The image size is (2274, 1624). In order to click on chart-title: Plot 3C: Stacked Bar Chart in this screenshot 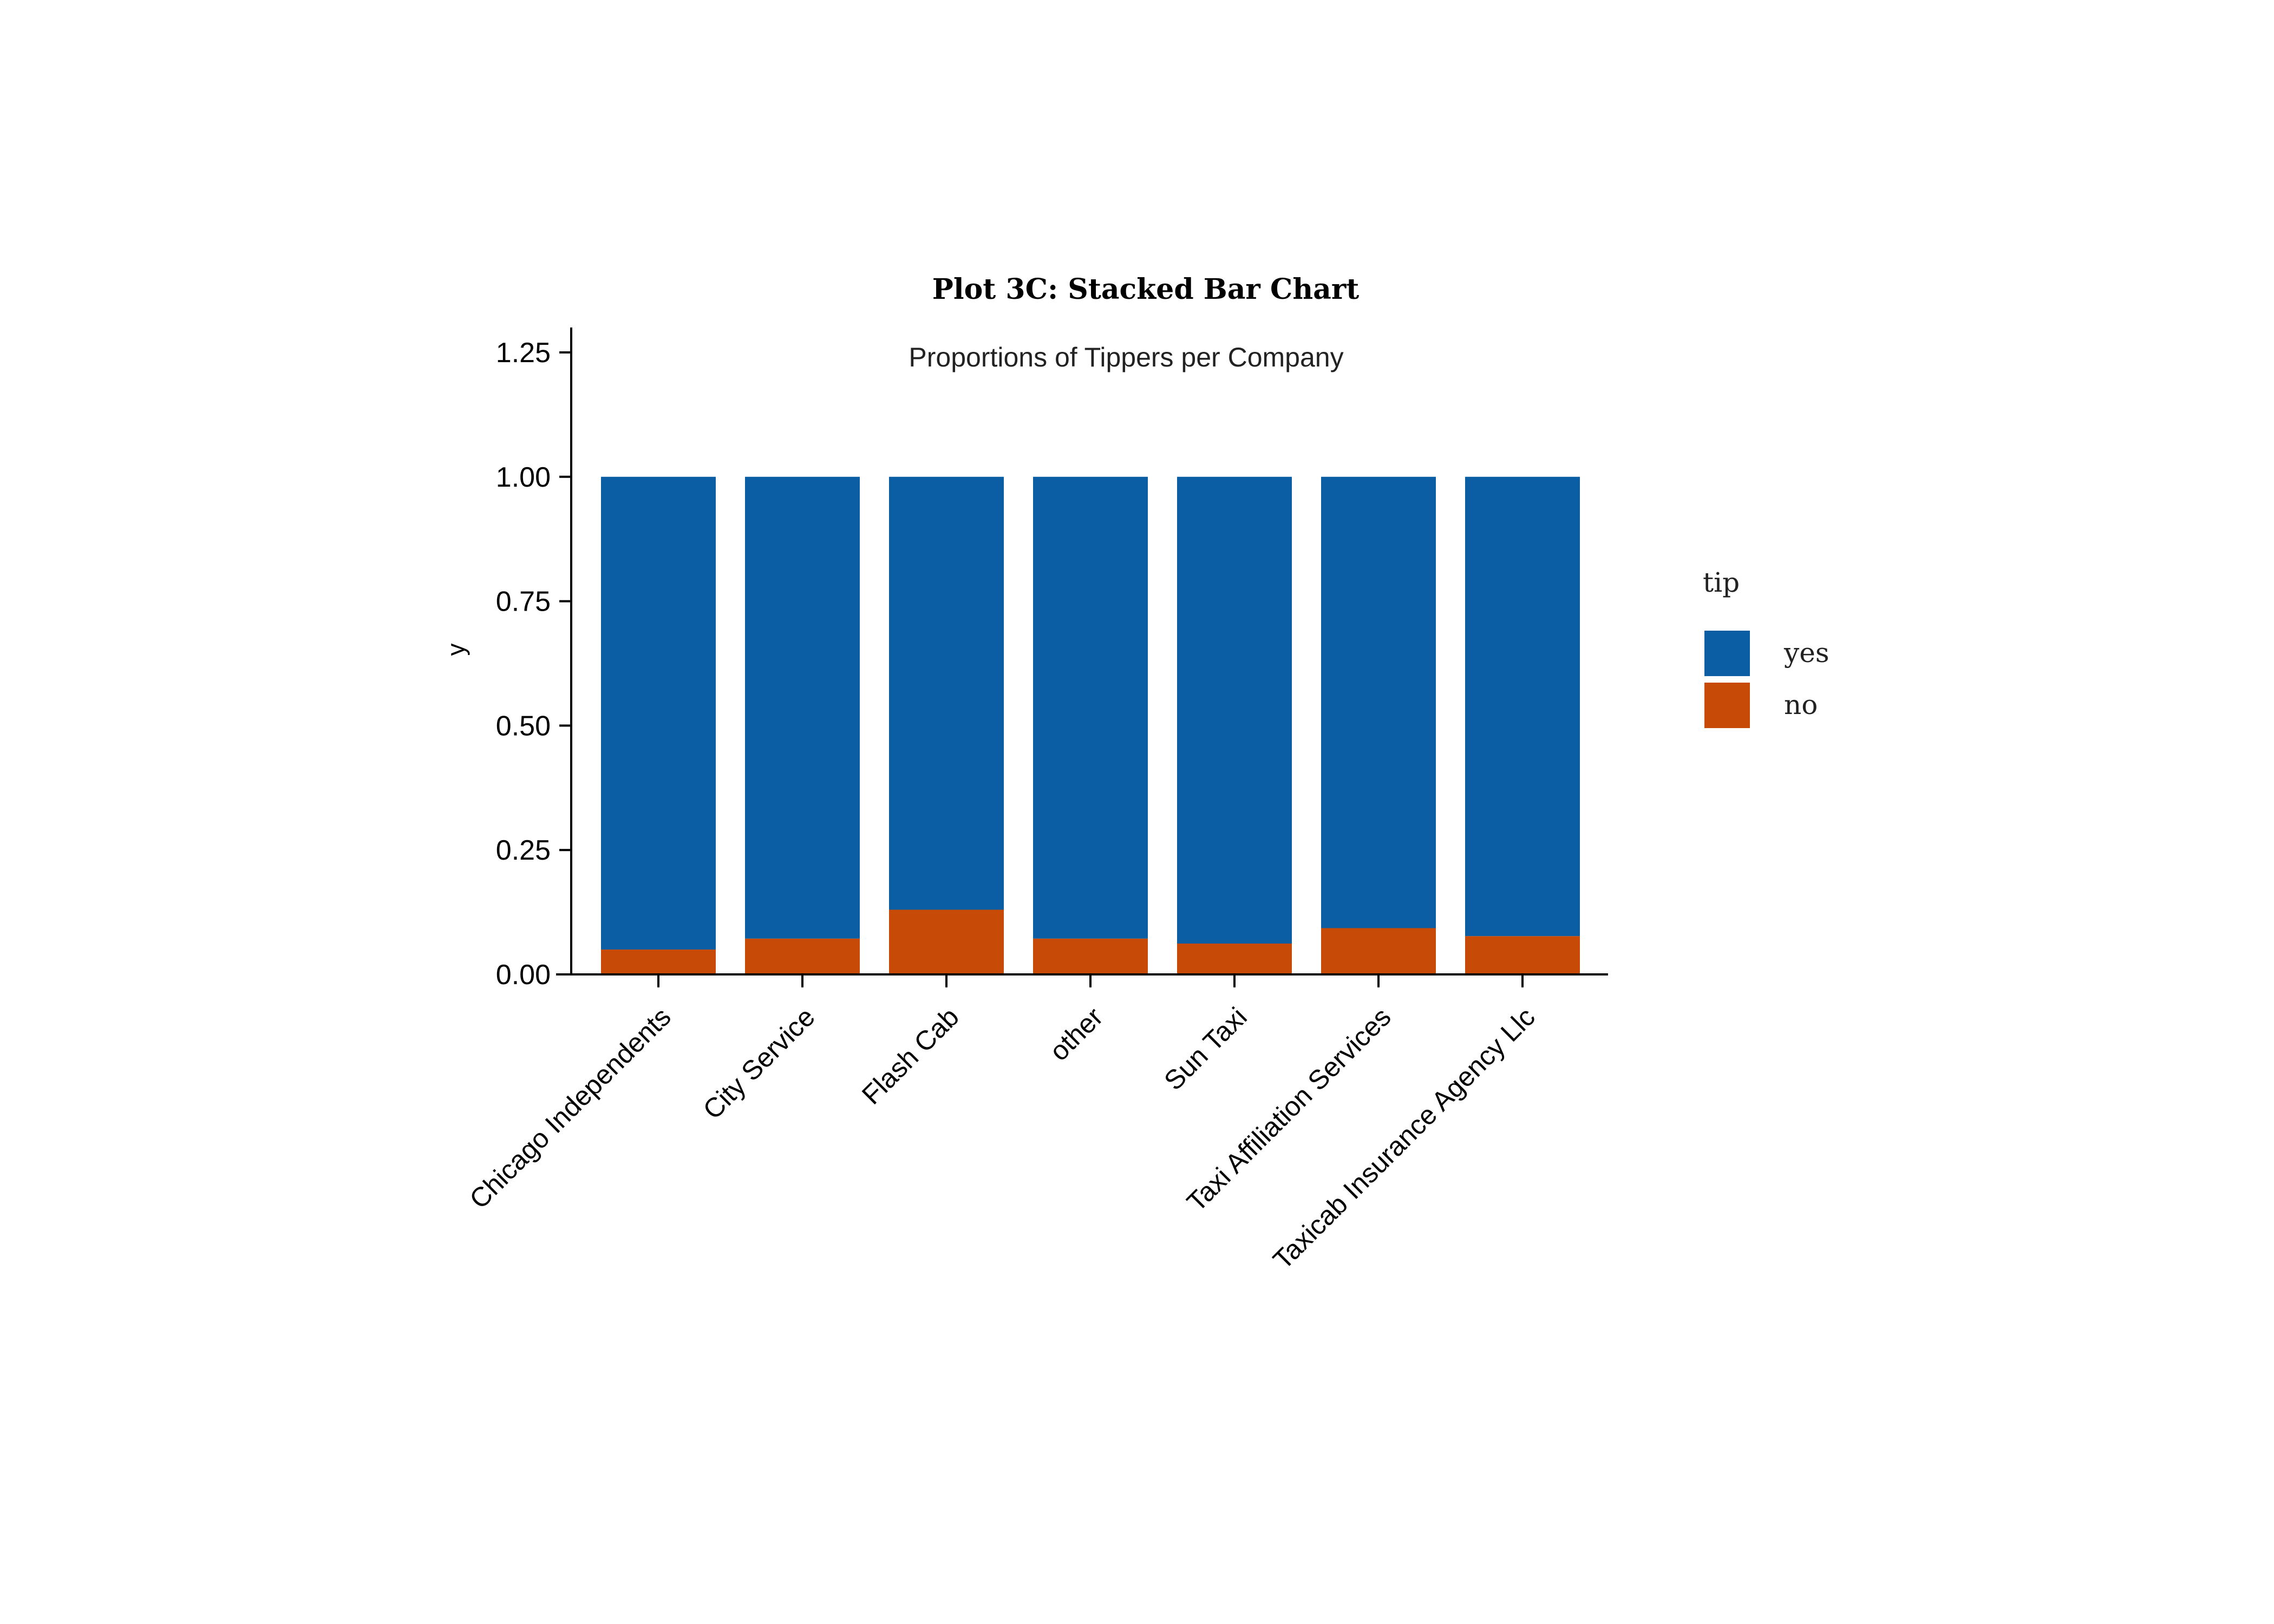, I will do `click(1146, 289)`.